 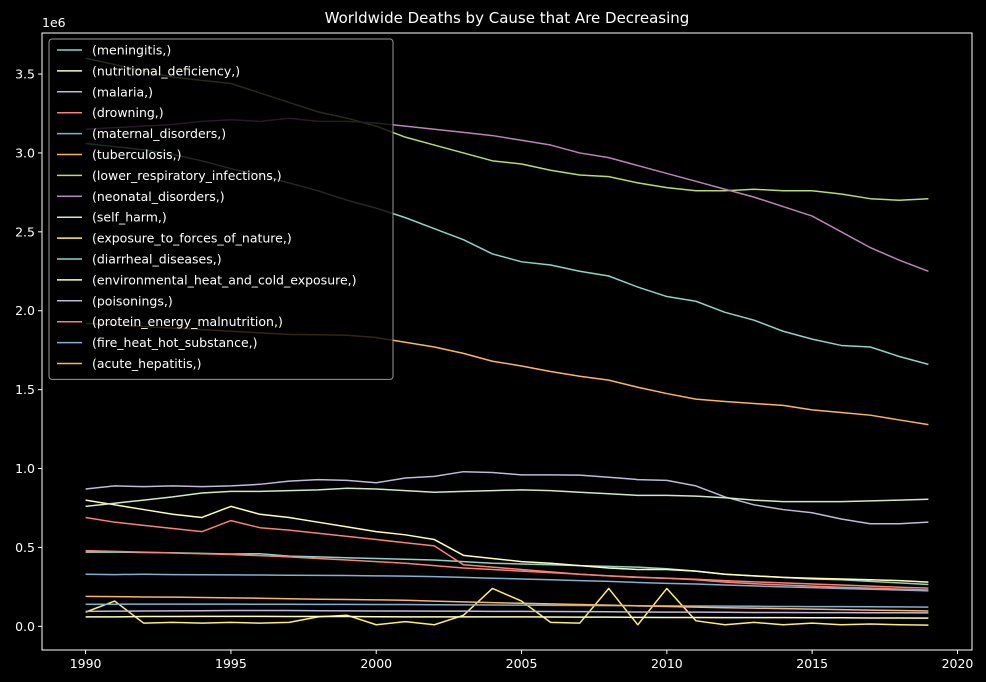 I want to click on series-line-malaria, so click(x=507, y=497).